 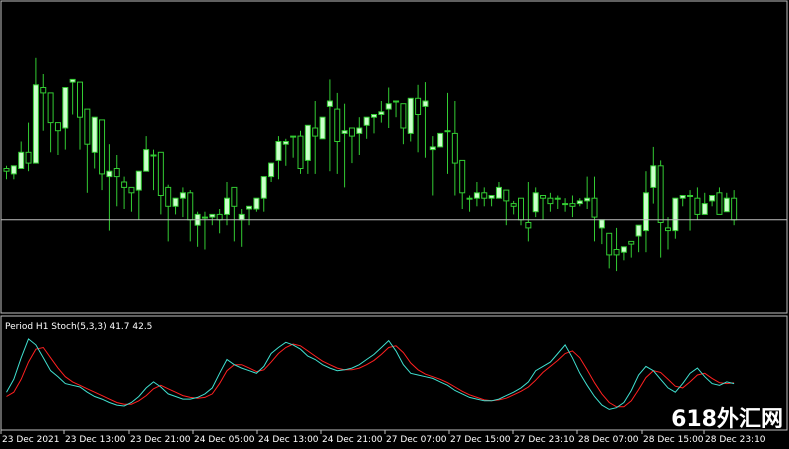 I want to click on time-label: 23 Dec 13:00, so click(x=95, y=440).